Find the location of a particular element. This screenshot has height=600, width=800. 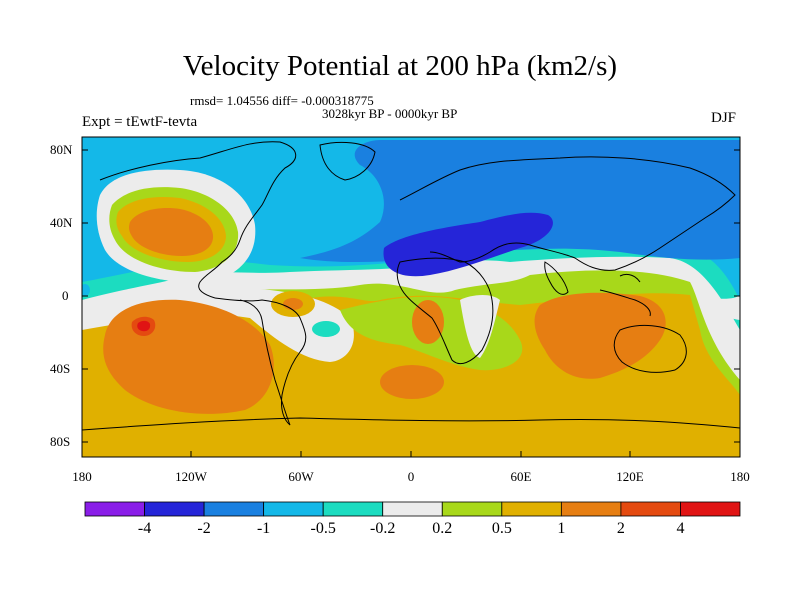

colorbar-label: -4 is located at coordinates (144, 528).